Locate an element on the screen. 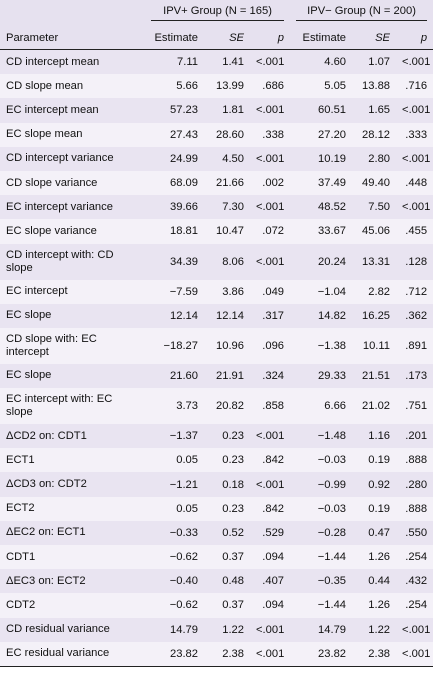 This screenshot has height=685, width=433. cell: 7.50 is located at coordinates (379, 207).